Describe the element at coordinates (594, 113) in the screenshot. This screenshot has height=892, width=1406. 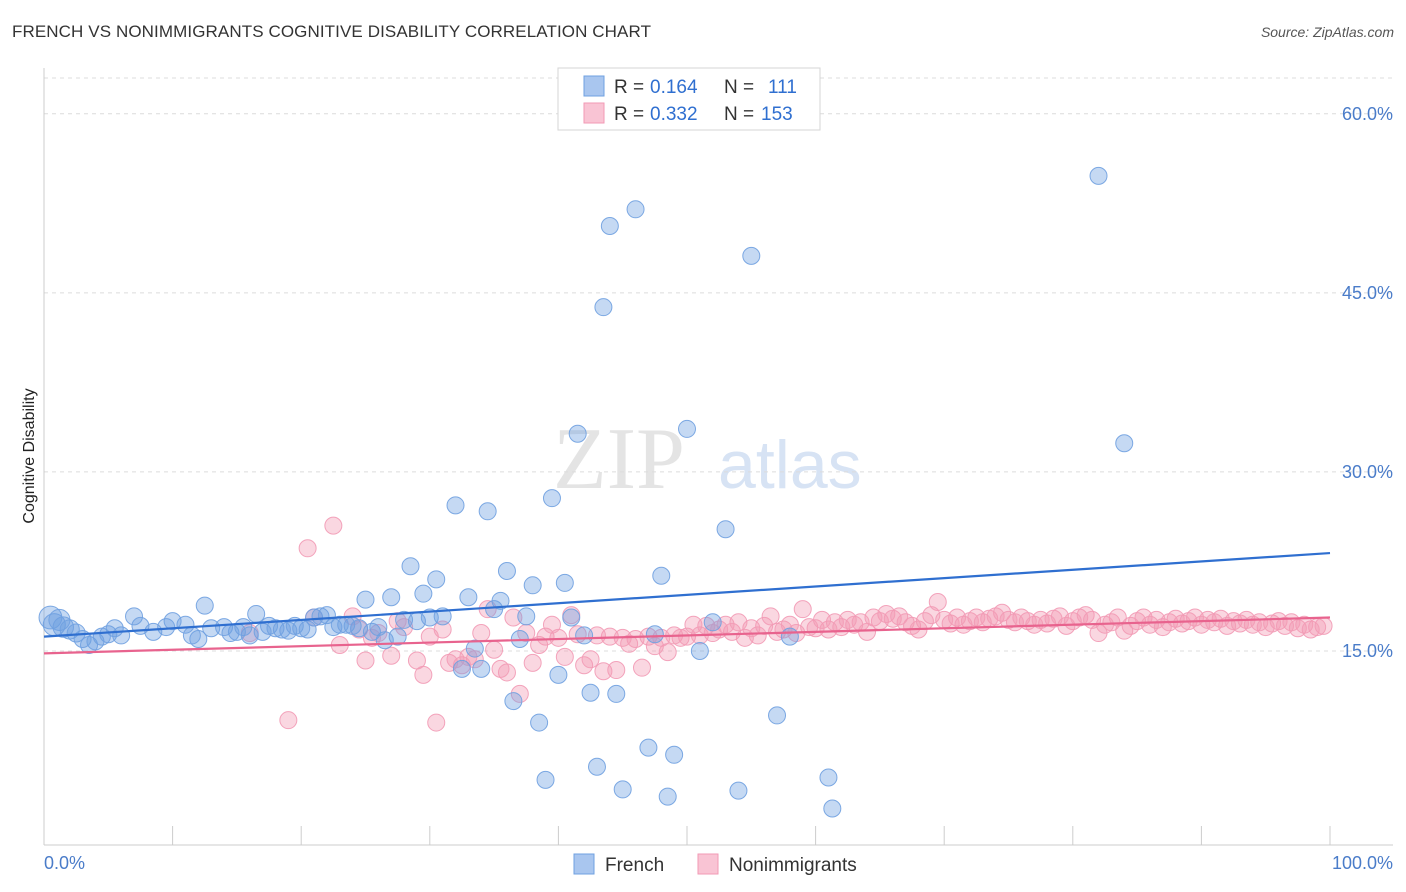
I see `legend-swatch-nonimmigrants` at that location.